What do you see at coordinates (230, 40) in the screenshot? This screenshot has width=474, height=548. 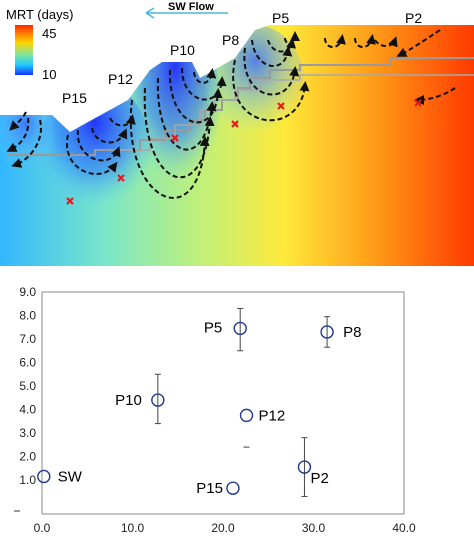 I see `well-label-p8: P8` at bounding box center [230, 40].